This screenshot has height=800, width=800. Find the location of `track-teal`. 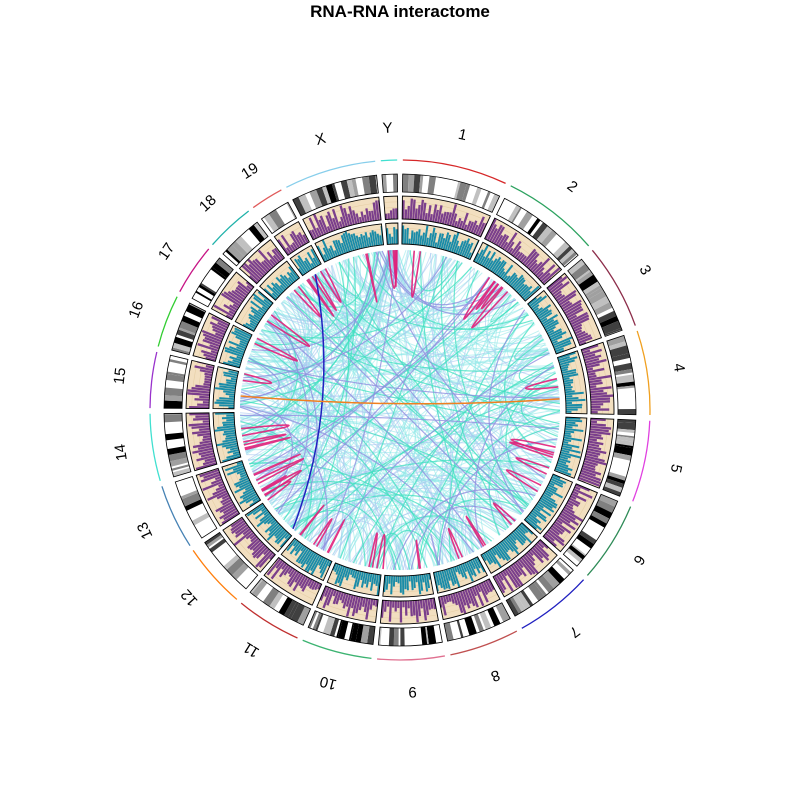

track-teal is located at coordinates (235, 346).